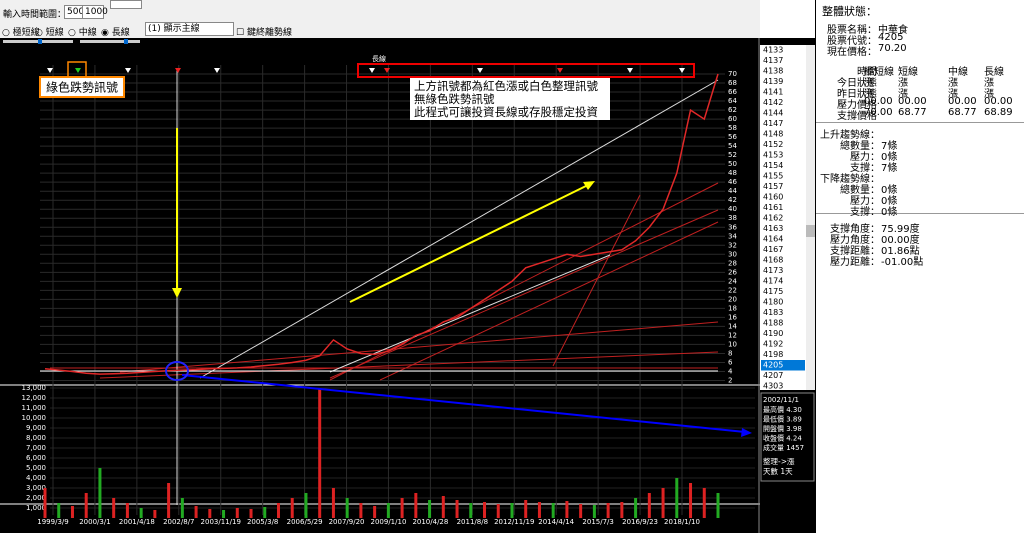  Describe the element at coordinates (962, 112) in the screenshot. I see `table-cell: 68.77` at that location.